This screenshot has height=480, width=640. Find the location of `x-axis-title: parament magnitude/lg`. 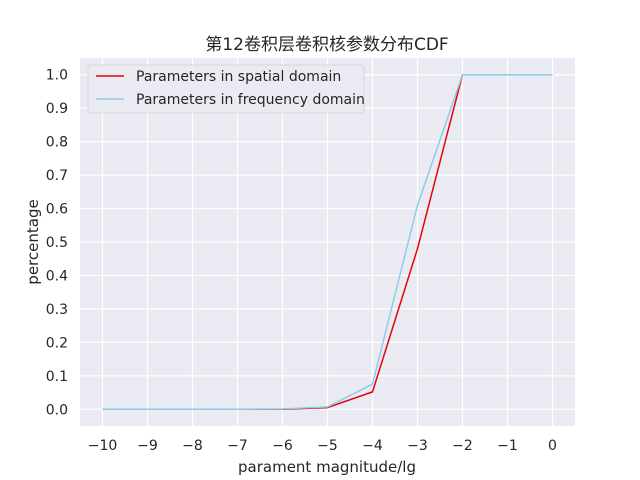

x-axis-title: parament magnitude/lg is located at coordinates (327, 467).